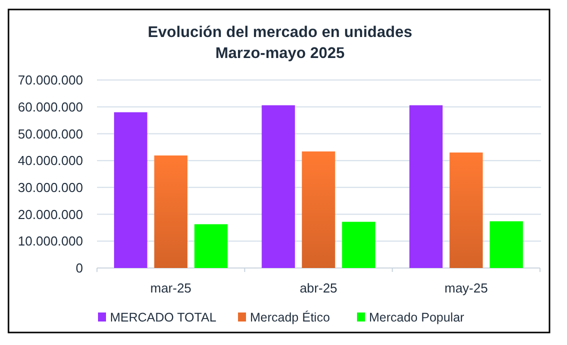 The width and height of the screenshot is (567, 345). What do you see at coordinates (79, 268) in the screenshot?
I see `y-tick-label: 0` at bounding box center [79, 268].